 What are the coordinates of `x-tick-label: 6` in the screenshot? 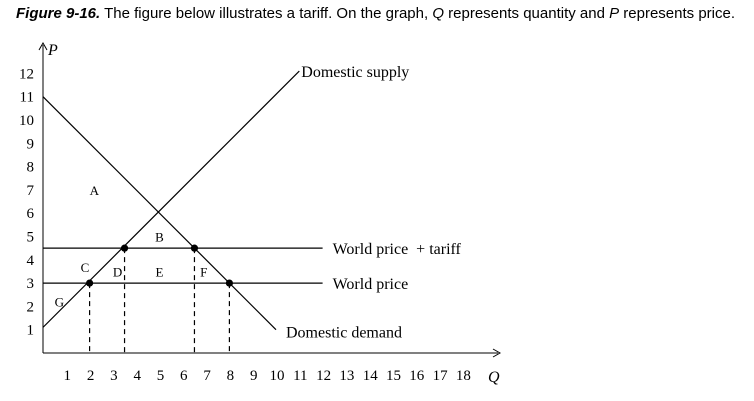 It's located at (184, 376).